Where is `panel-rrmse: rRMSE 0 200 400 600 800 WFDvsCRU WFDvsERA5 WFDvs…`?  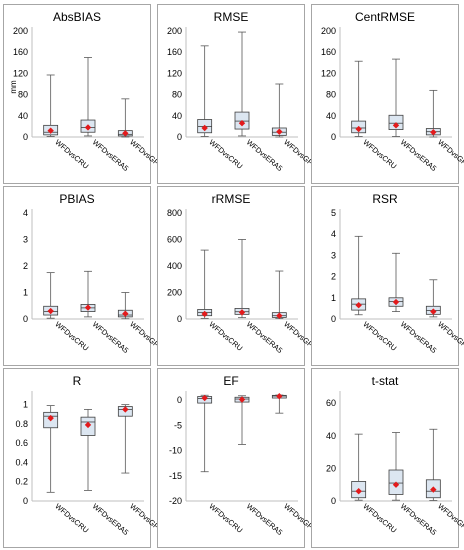 panel-rrmse: rRMSE 0 200 400 600 800 WFDvsCRU WFDvsERA5 WFDvs… is located at coordinates (240, 276).